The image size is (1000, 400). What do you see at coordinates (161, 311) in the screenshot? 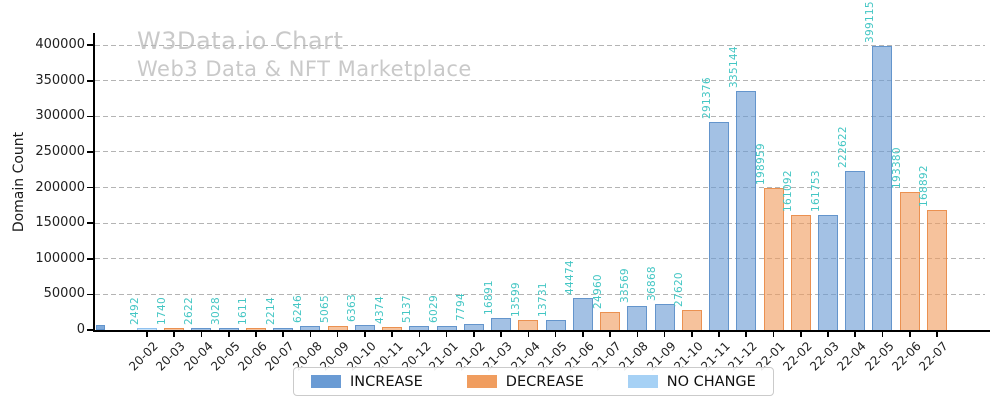
I see `bar-value-label: 1740` at bounding box center [161, 311].